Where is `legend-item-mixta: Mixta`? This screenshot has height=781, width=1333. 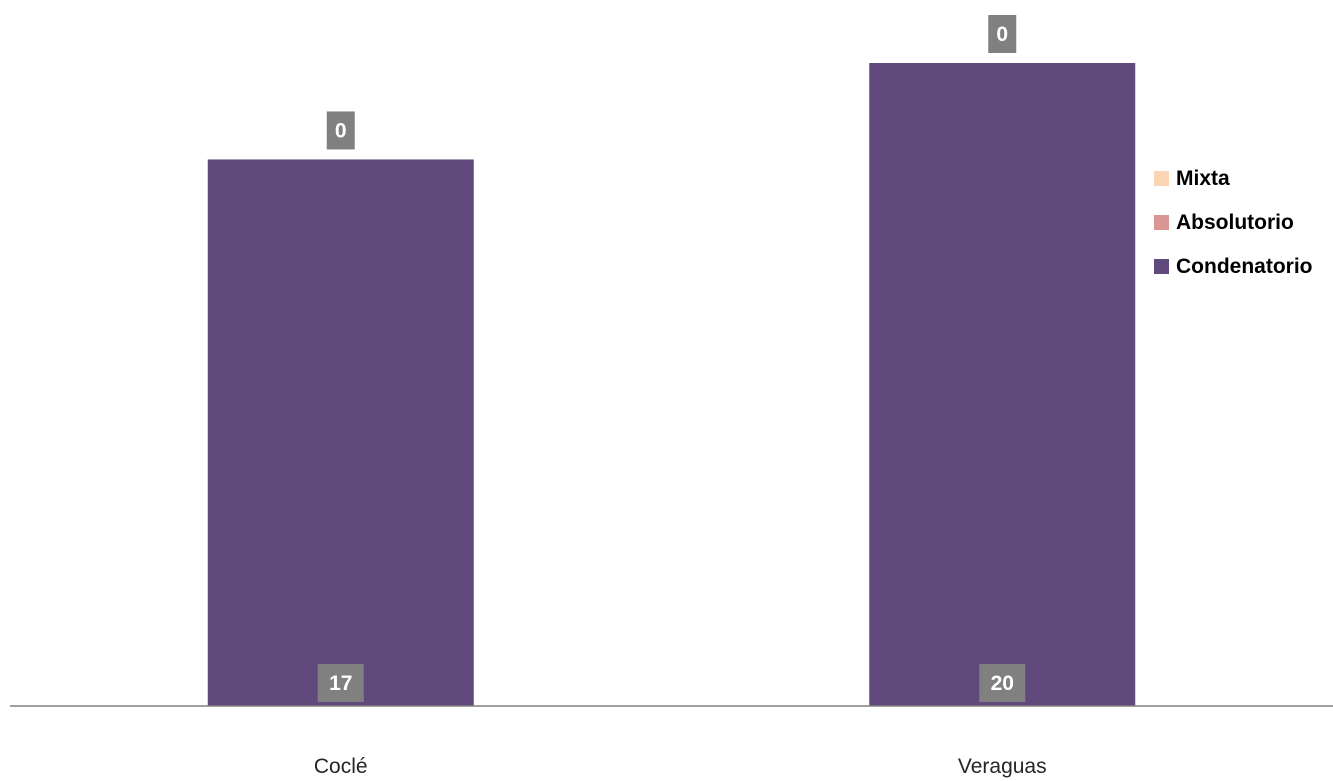 legend-item-mixta: Mixta is located at coordinates (1192, 178).